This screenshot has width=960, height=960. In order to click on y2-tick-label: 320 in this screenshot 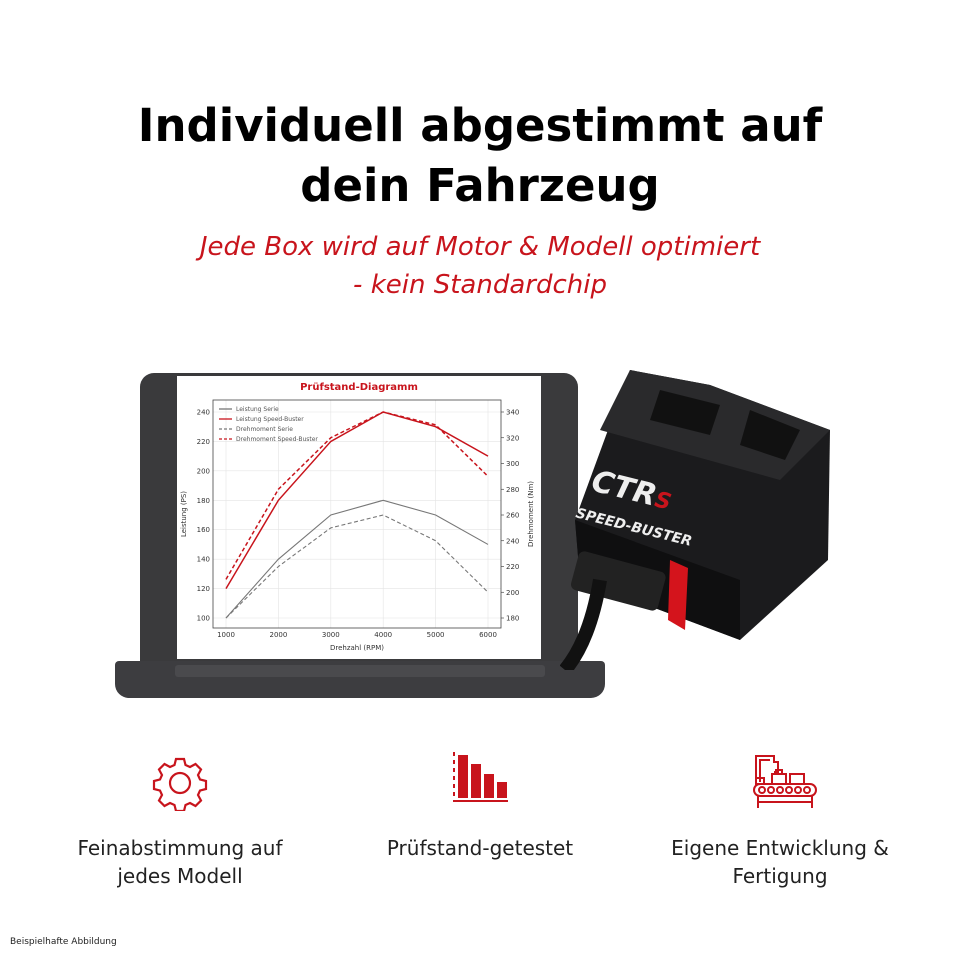, I will do `click(512, 438)`.